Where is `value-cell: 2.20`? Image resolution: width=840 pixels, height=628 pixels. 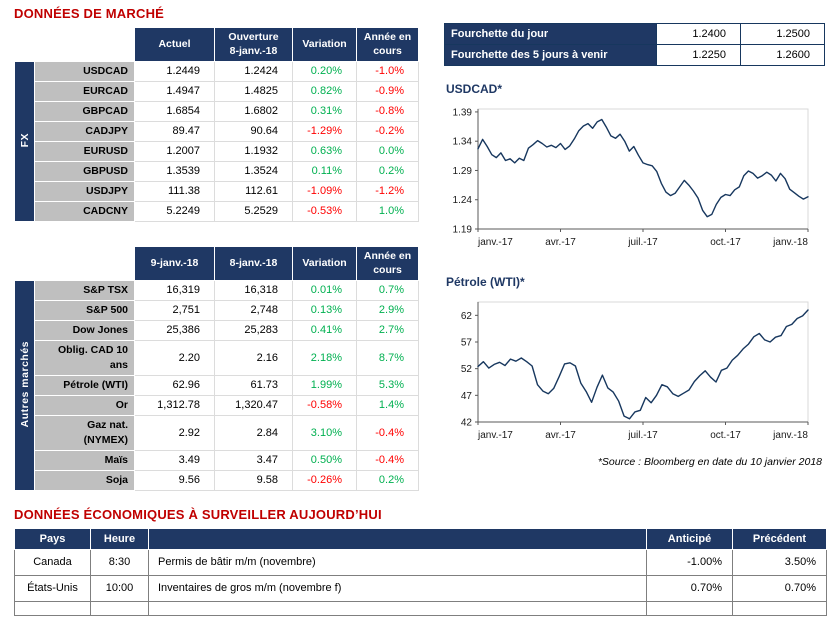
value-cell: 2.20 is located at coordinates (174, 358).